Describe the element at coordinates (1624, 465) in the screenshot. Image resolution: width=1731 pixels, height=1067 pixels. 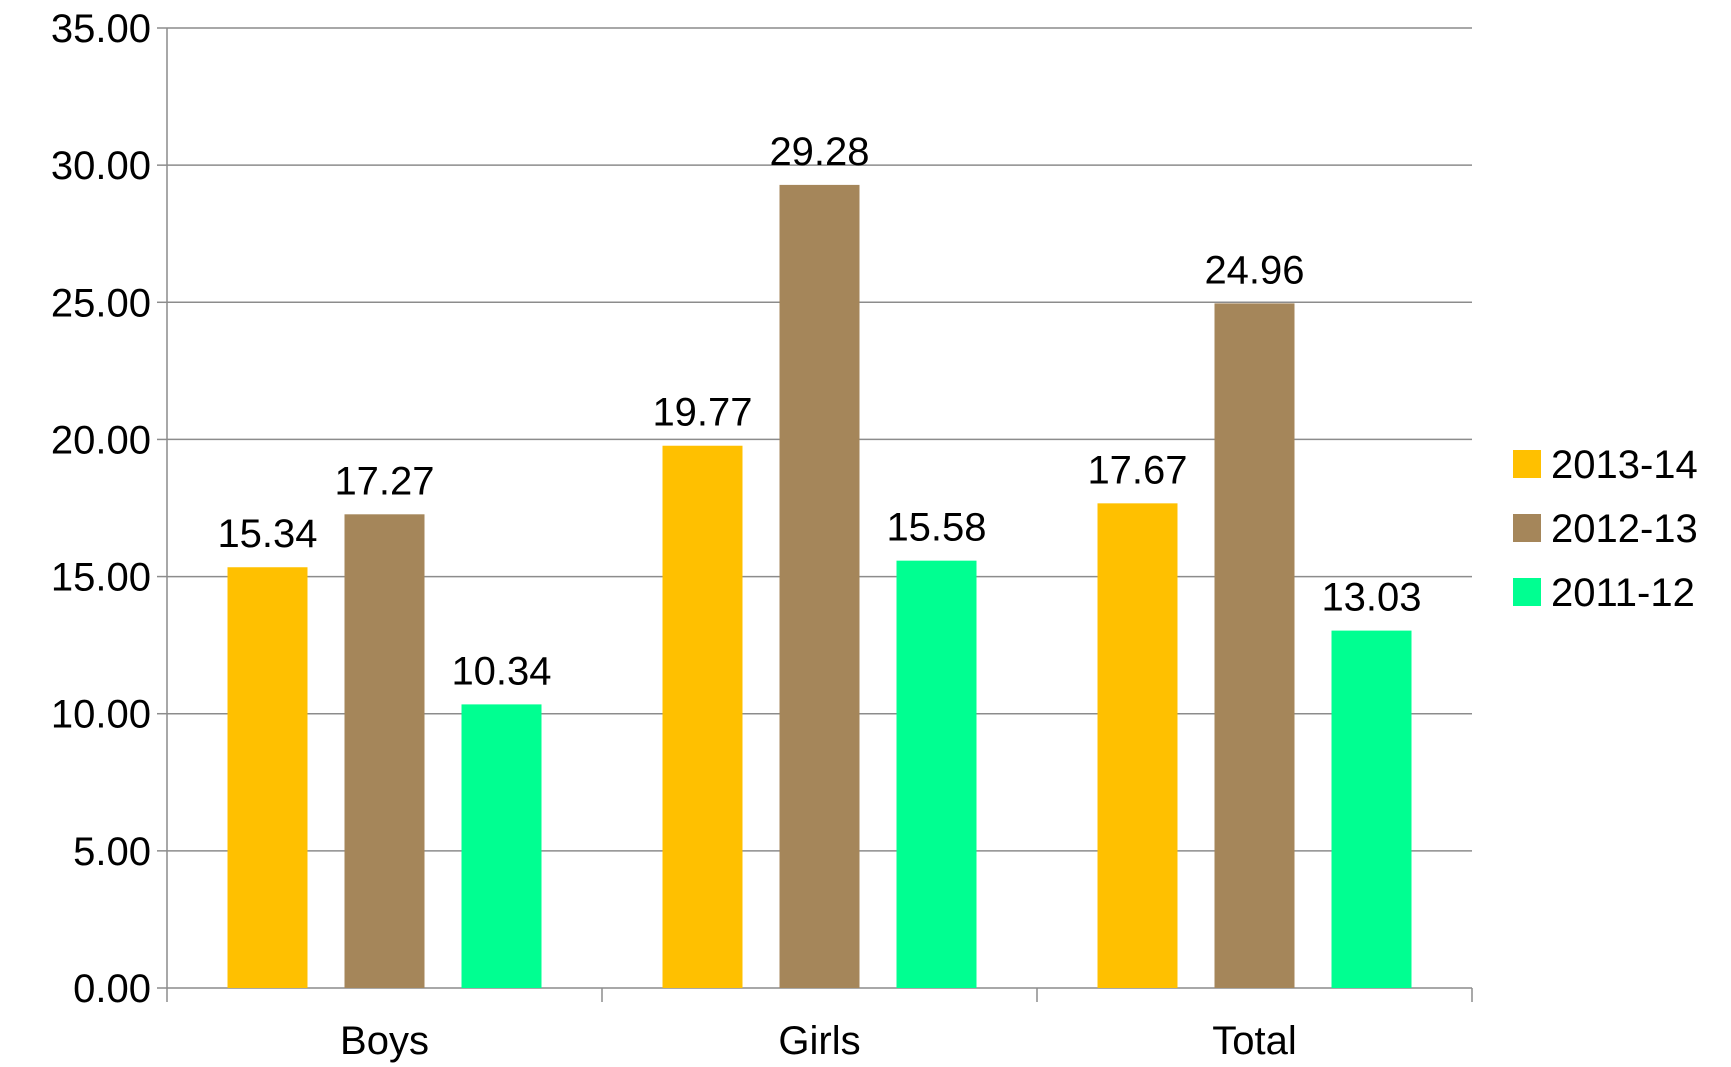
I see `legend-label: 2013-14` at that location.